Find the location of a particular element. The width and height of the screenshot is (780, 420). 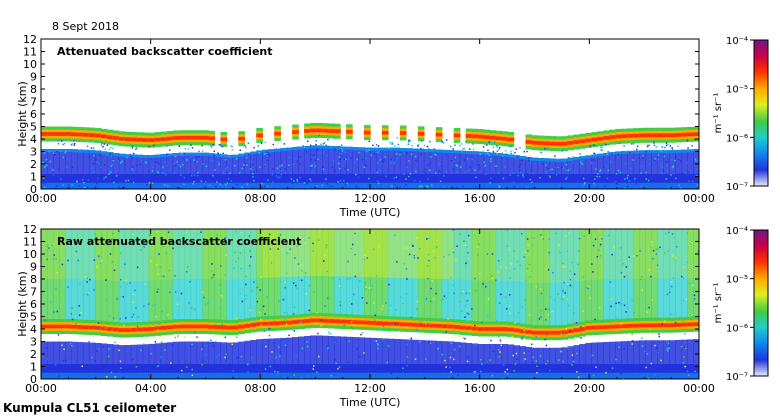

date-label: 8 Sept 2018 is located at coordinates (86, 26).